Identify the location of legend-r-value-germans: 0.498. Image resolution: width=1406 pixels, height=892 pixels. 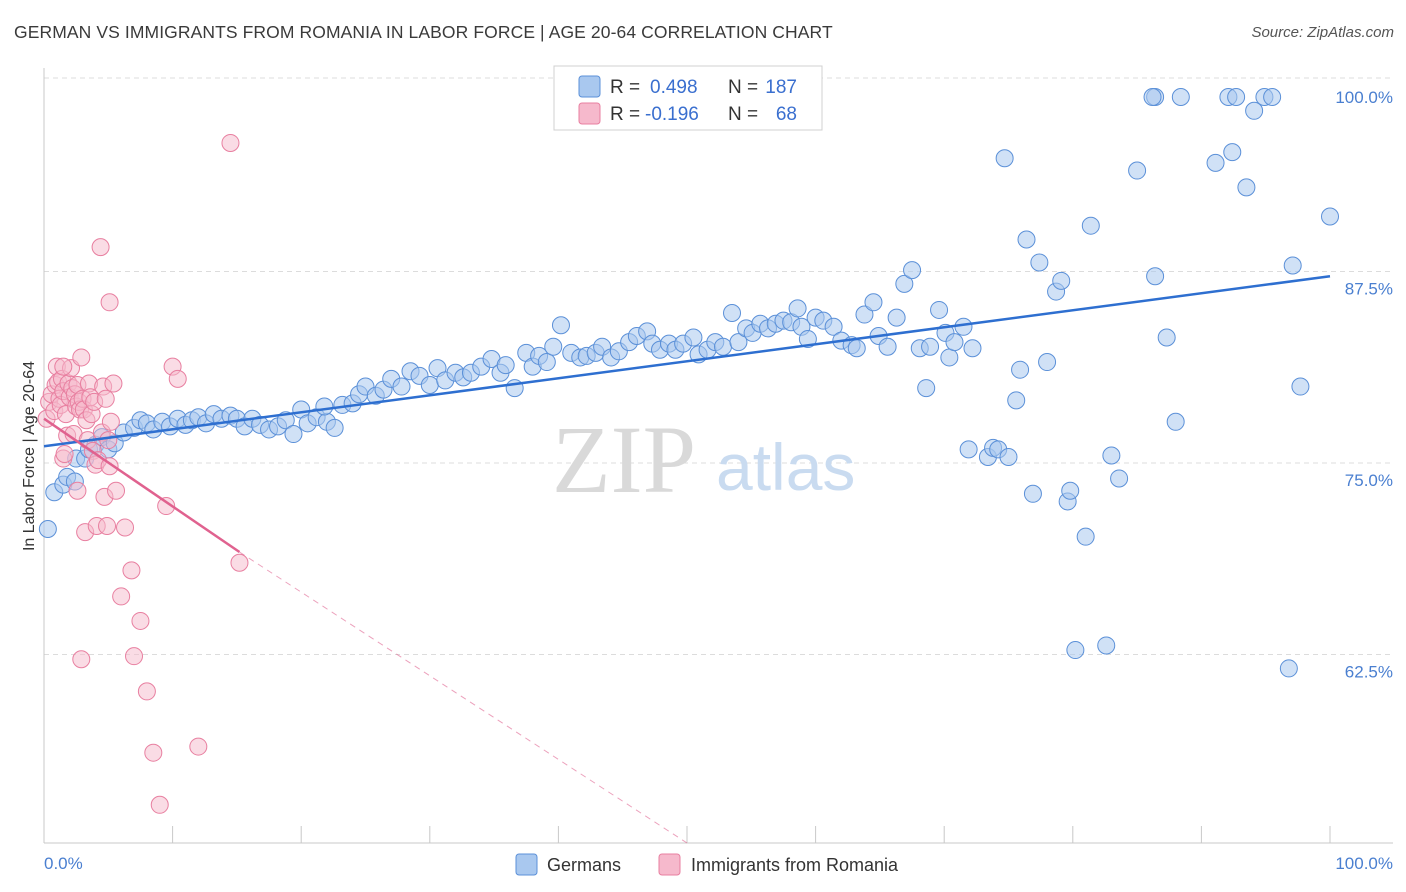
(674, 87).